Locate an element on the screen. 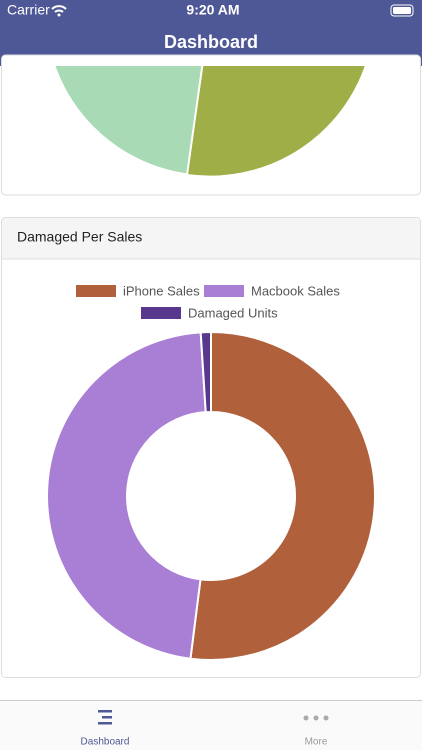  legend-label: iPhone Sales is located at coordinates (161, 290).